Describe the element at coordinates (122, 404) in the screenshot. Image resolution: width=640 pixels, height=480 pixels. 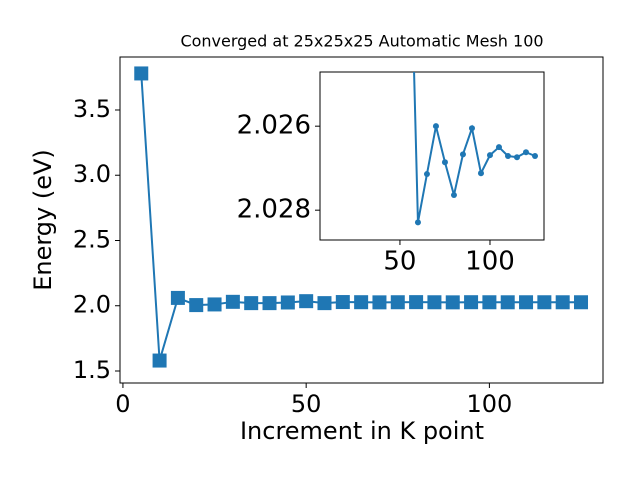
I see `x-tick-label: 0` at that location.